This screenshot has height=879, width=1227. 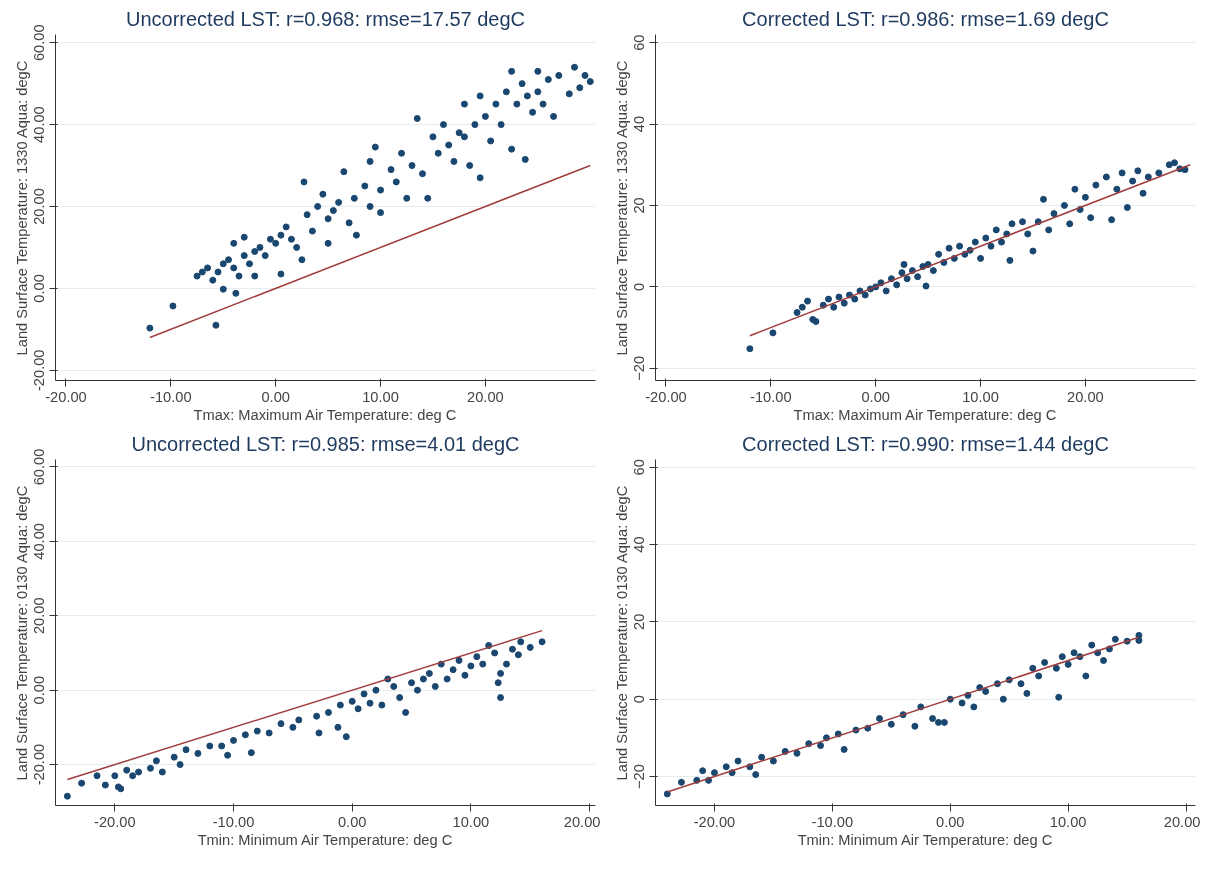 I want to click on y-tick-label: -20.00, so click(x=39, y=764).